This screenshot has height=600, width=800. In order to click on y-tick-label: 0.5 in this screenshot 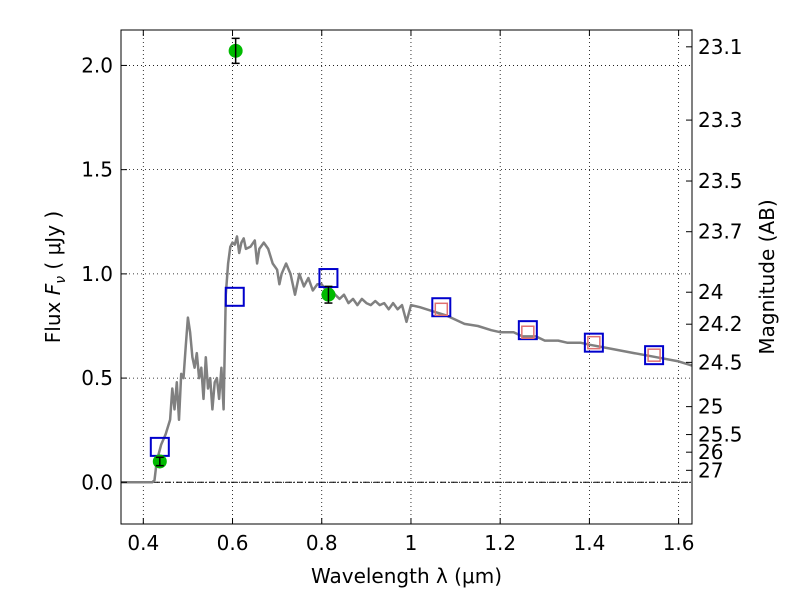, I will do `click(97, 378)`.